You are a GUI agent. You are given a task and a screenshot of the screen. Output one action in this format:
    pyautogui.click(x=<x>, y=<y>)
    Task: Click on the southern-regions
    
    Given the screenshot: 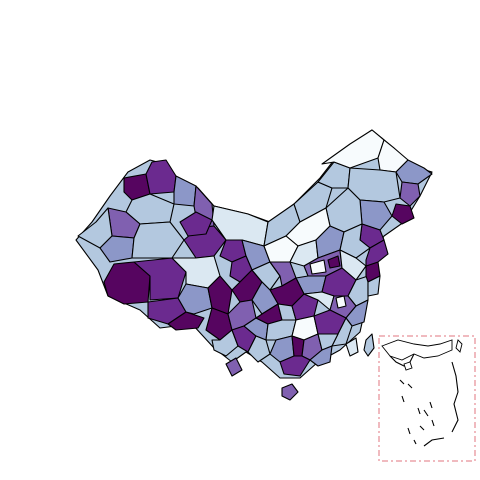 What is the action you would take?
    pyautogui.click(x=320, y=346)
    